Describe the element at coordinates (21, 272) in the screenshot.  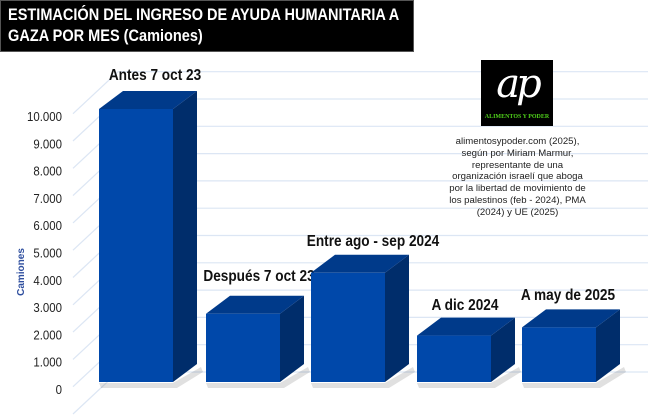
I see `y-axis-title: Camiones` at that location.